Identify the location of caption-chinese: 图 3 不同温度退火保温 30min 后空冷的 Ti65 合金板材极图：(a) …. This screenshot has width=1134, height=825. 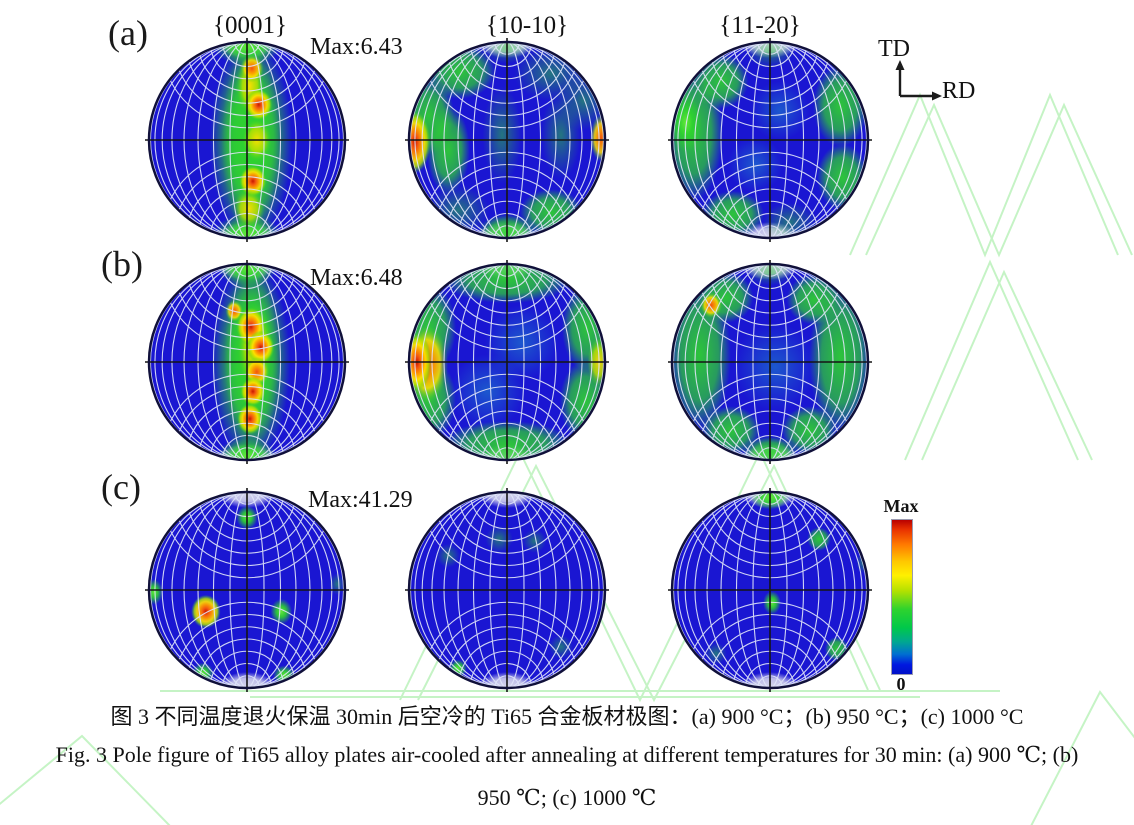
(567, 716).